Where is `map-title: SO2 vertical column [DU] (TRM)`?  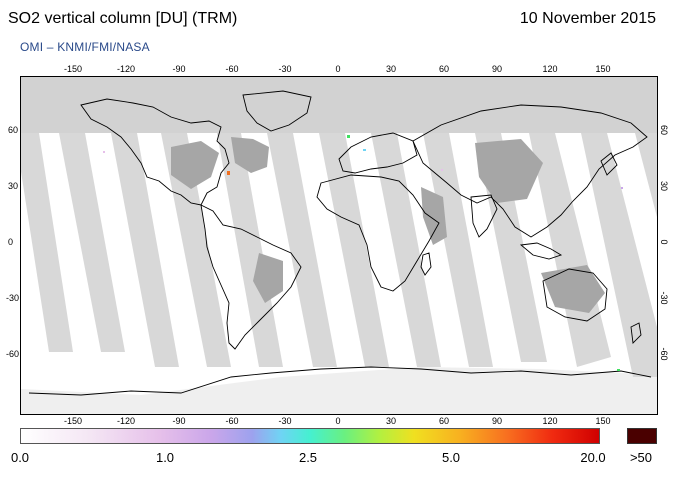
map-title: SO2 vertical column [DU] (TRM) is located at coordinates (123, 18).